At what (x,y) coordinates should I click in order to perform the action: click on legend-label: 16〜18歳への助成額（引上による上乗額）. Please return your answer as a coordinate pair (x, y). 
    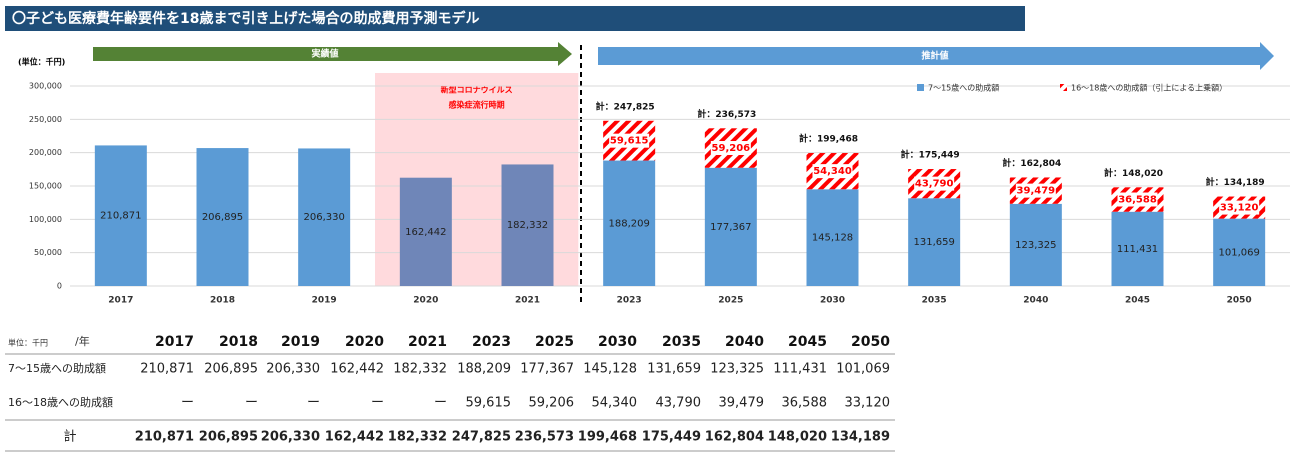
    Looking at the image, I should click on (1149, 88).